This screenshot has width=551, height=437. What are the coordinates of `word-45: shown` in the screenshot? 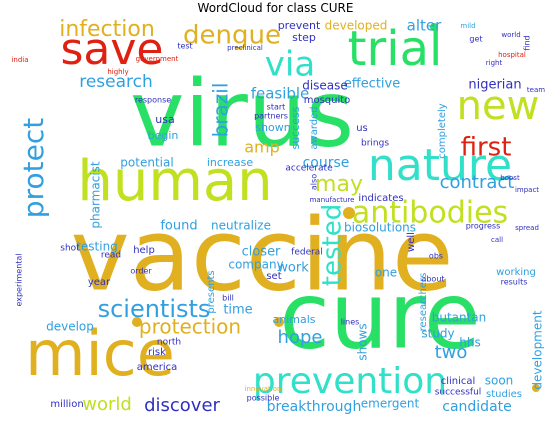 It's located at (272, 127).